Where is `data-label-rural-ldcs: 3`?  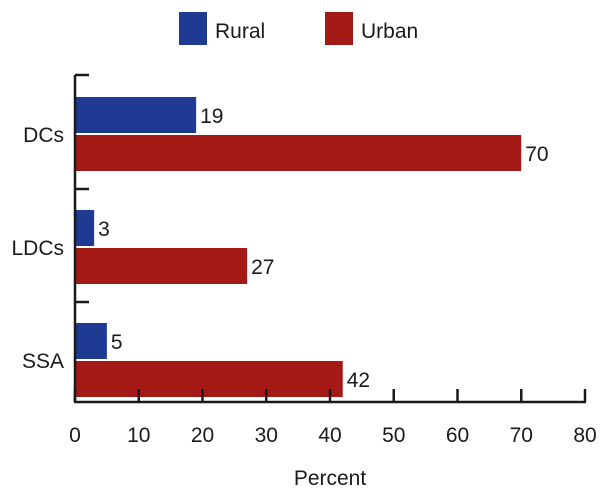
data-label-rural-ldcs: 3 is located at coordinates (104, 229).